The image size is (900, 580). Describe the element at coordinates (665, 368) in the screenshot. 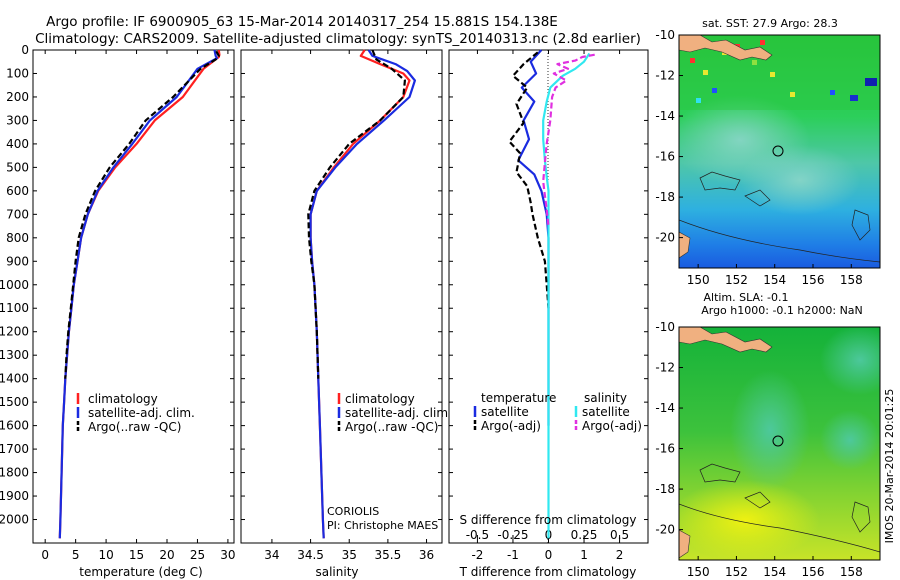

I see `latitude-tick-label: -12` at that location.